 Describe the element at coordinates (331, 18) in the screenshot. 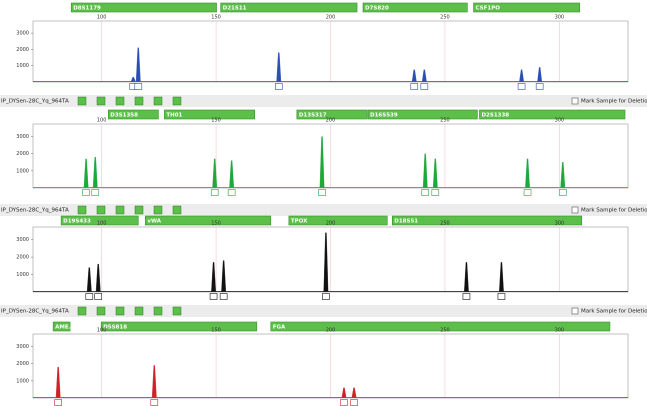

I see `x-tick-label: 200` at that location.